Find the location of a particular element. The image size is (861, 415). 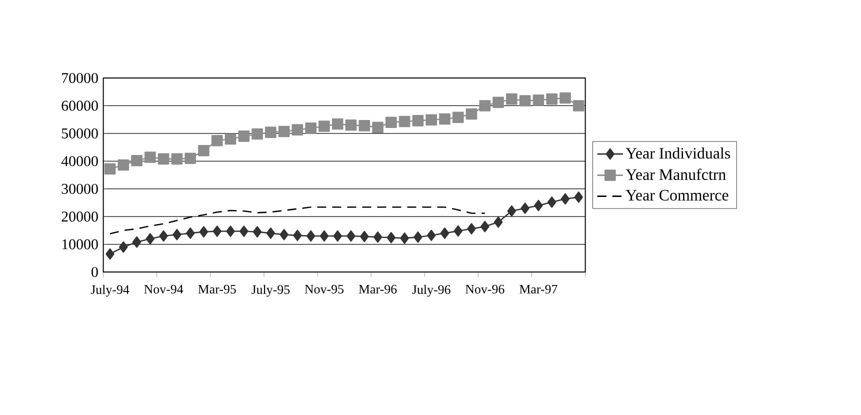

x-tick-label: Mar-97 is located at coordinates (539, 289).